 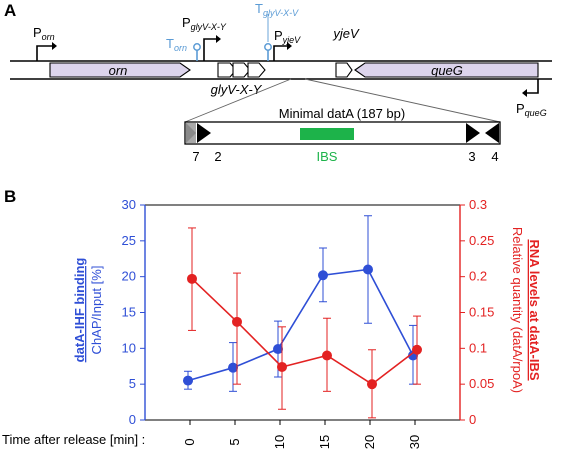 I want to click on p-queG-label: PqueG, so click(x=531, y=109).